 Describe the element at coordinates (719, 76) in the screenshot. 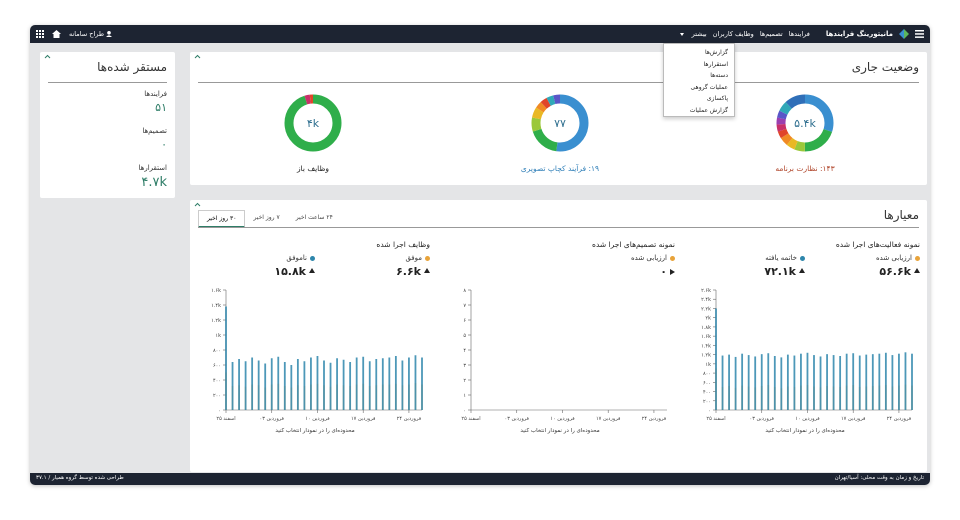

I see `dropdown-item: دسته‌ها` at that location.